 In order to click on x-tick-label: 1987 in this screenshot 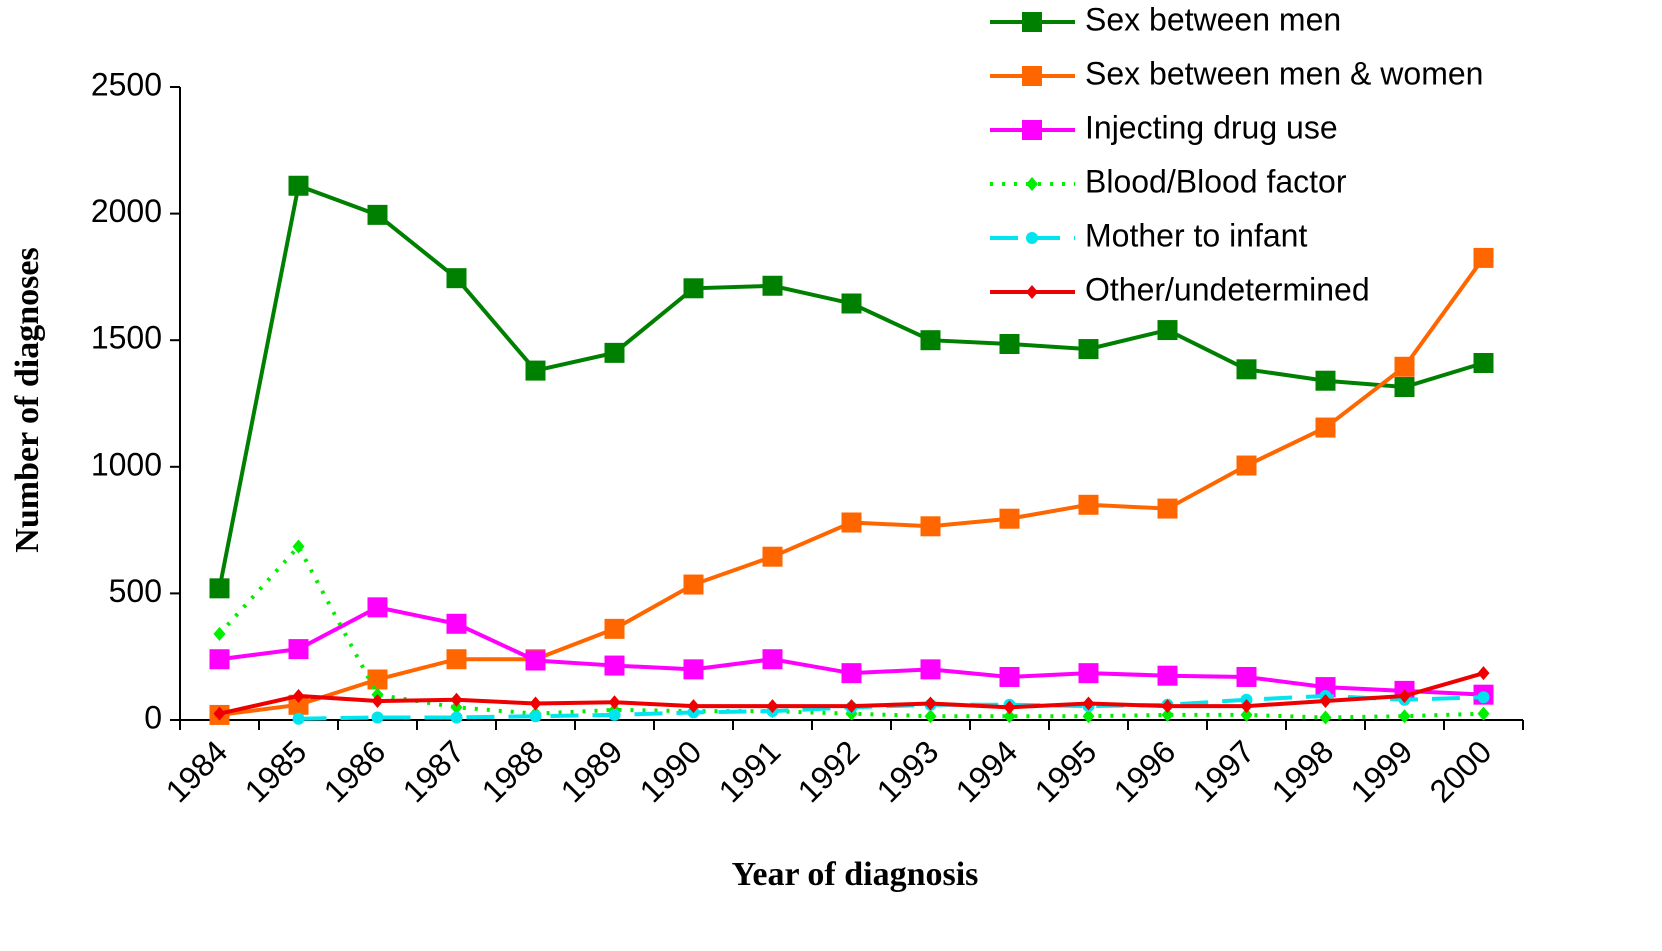, I will do `click(434, 771)`.